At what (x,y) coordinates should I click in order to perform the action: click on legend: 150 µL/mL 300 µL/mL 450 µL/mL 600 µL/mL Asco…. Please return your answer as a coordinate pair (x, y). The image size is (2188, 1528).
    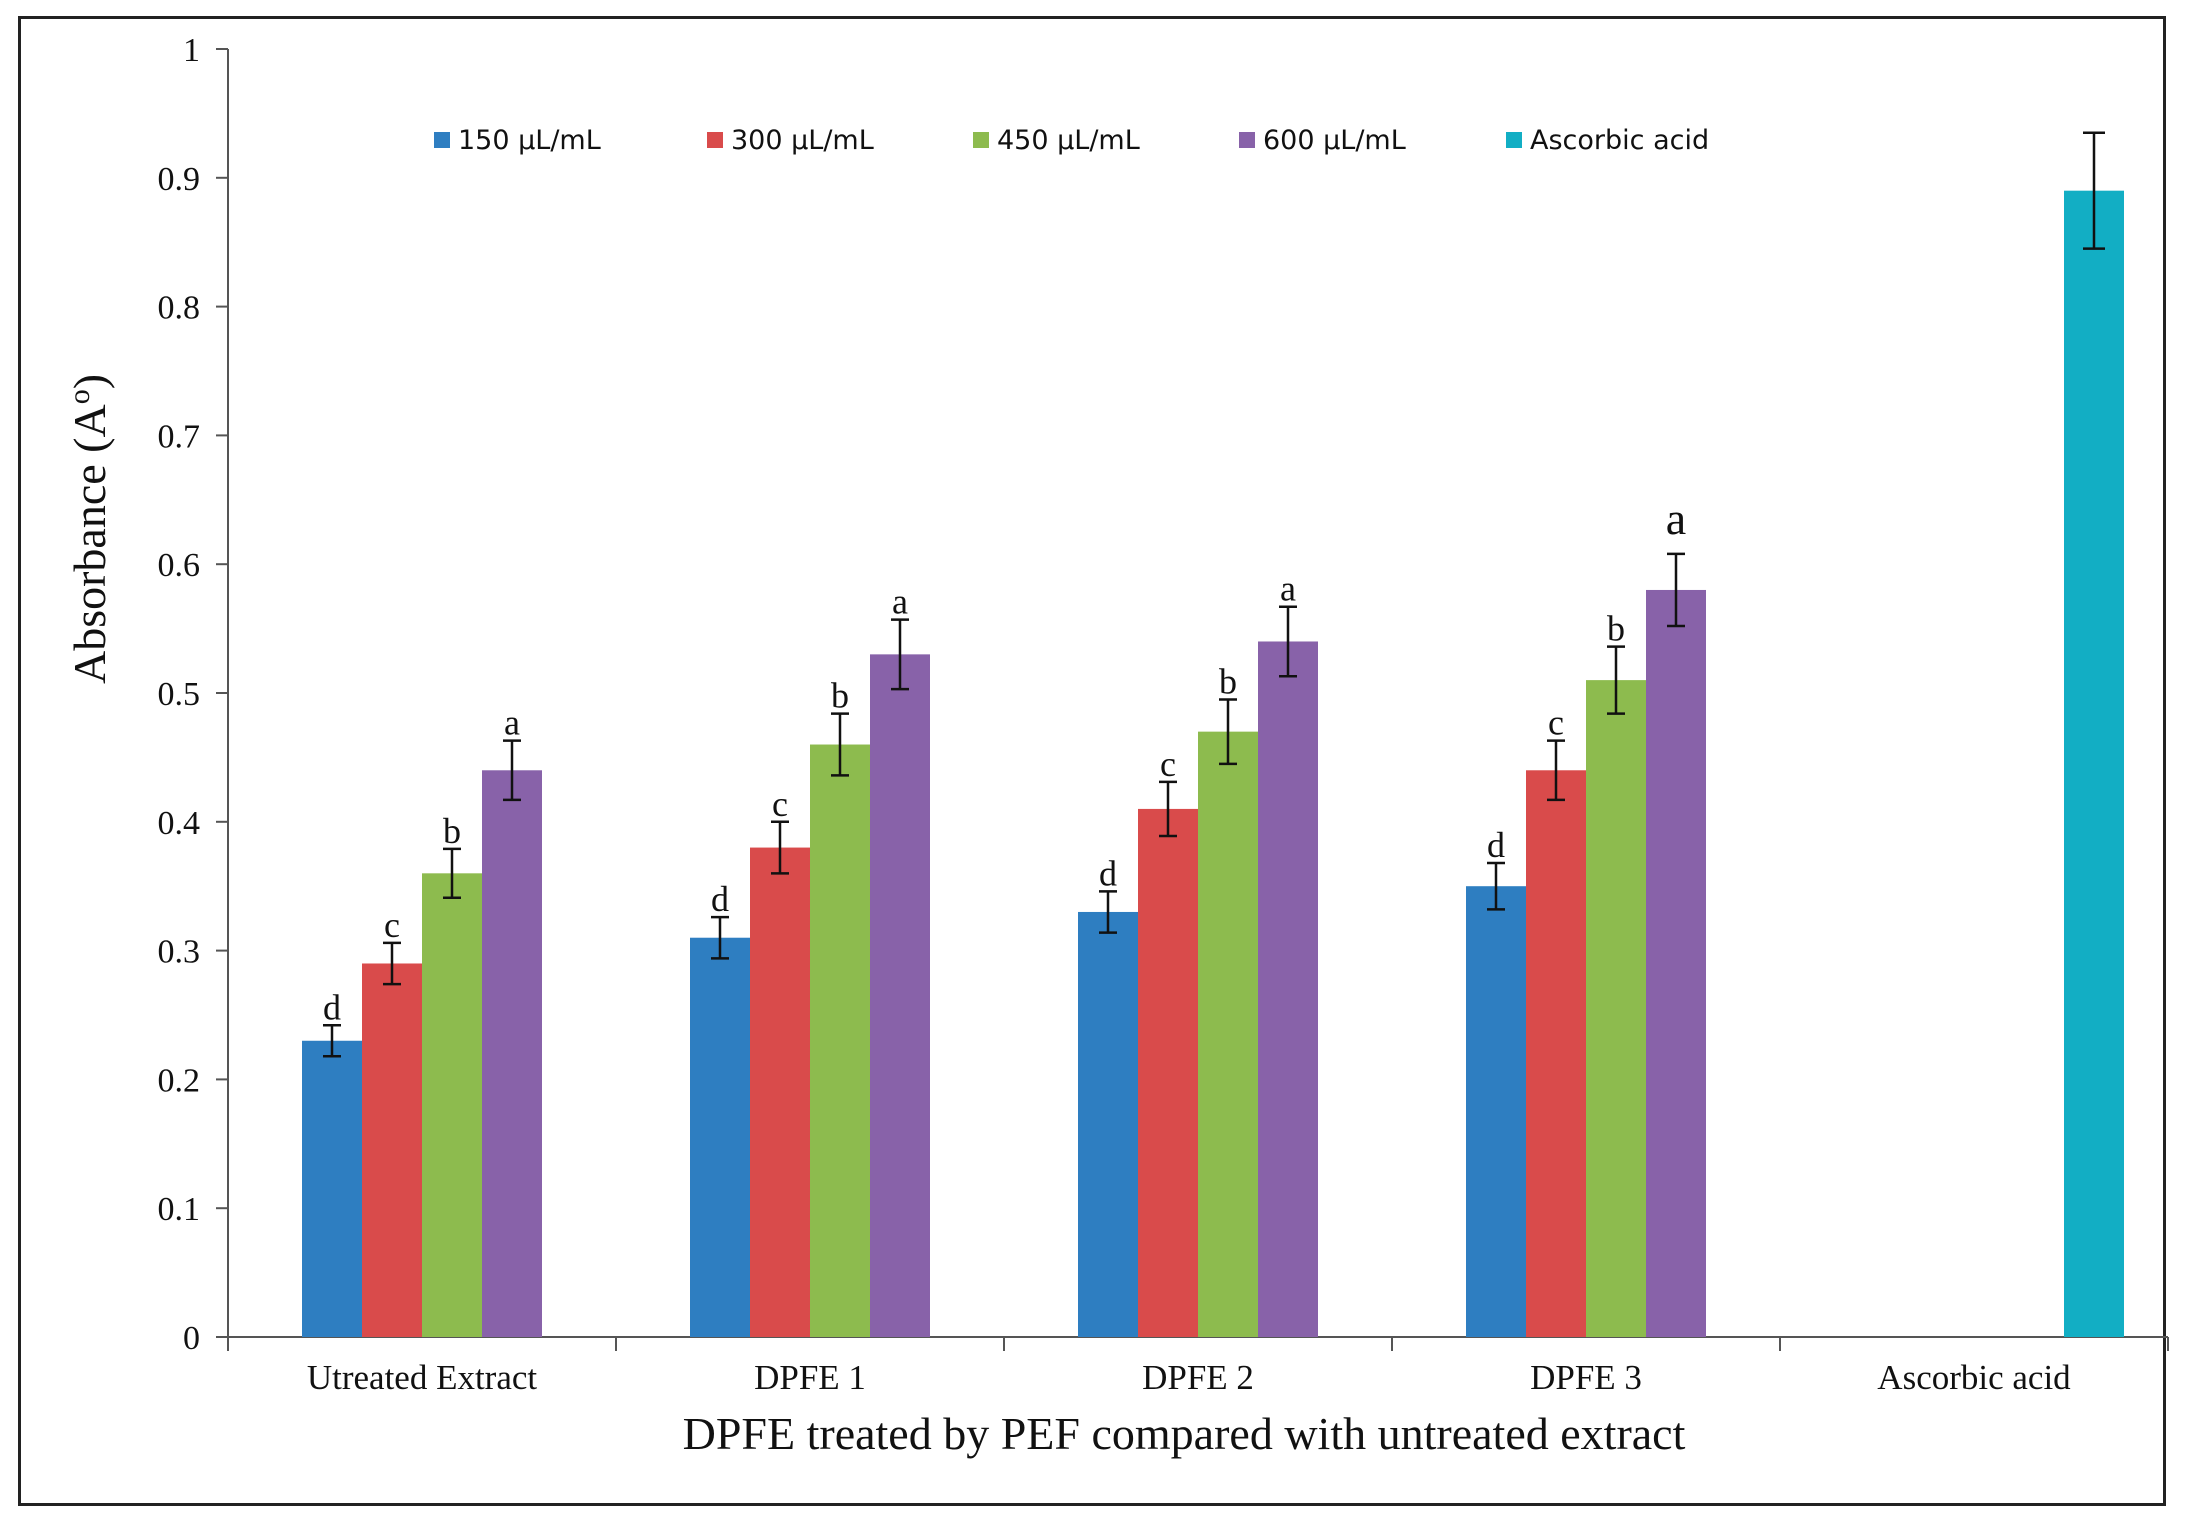
    Looking at the image, I should click on (1071, 140).